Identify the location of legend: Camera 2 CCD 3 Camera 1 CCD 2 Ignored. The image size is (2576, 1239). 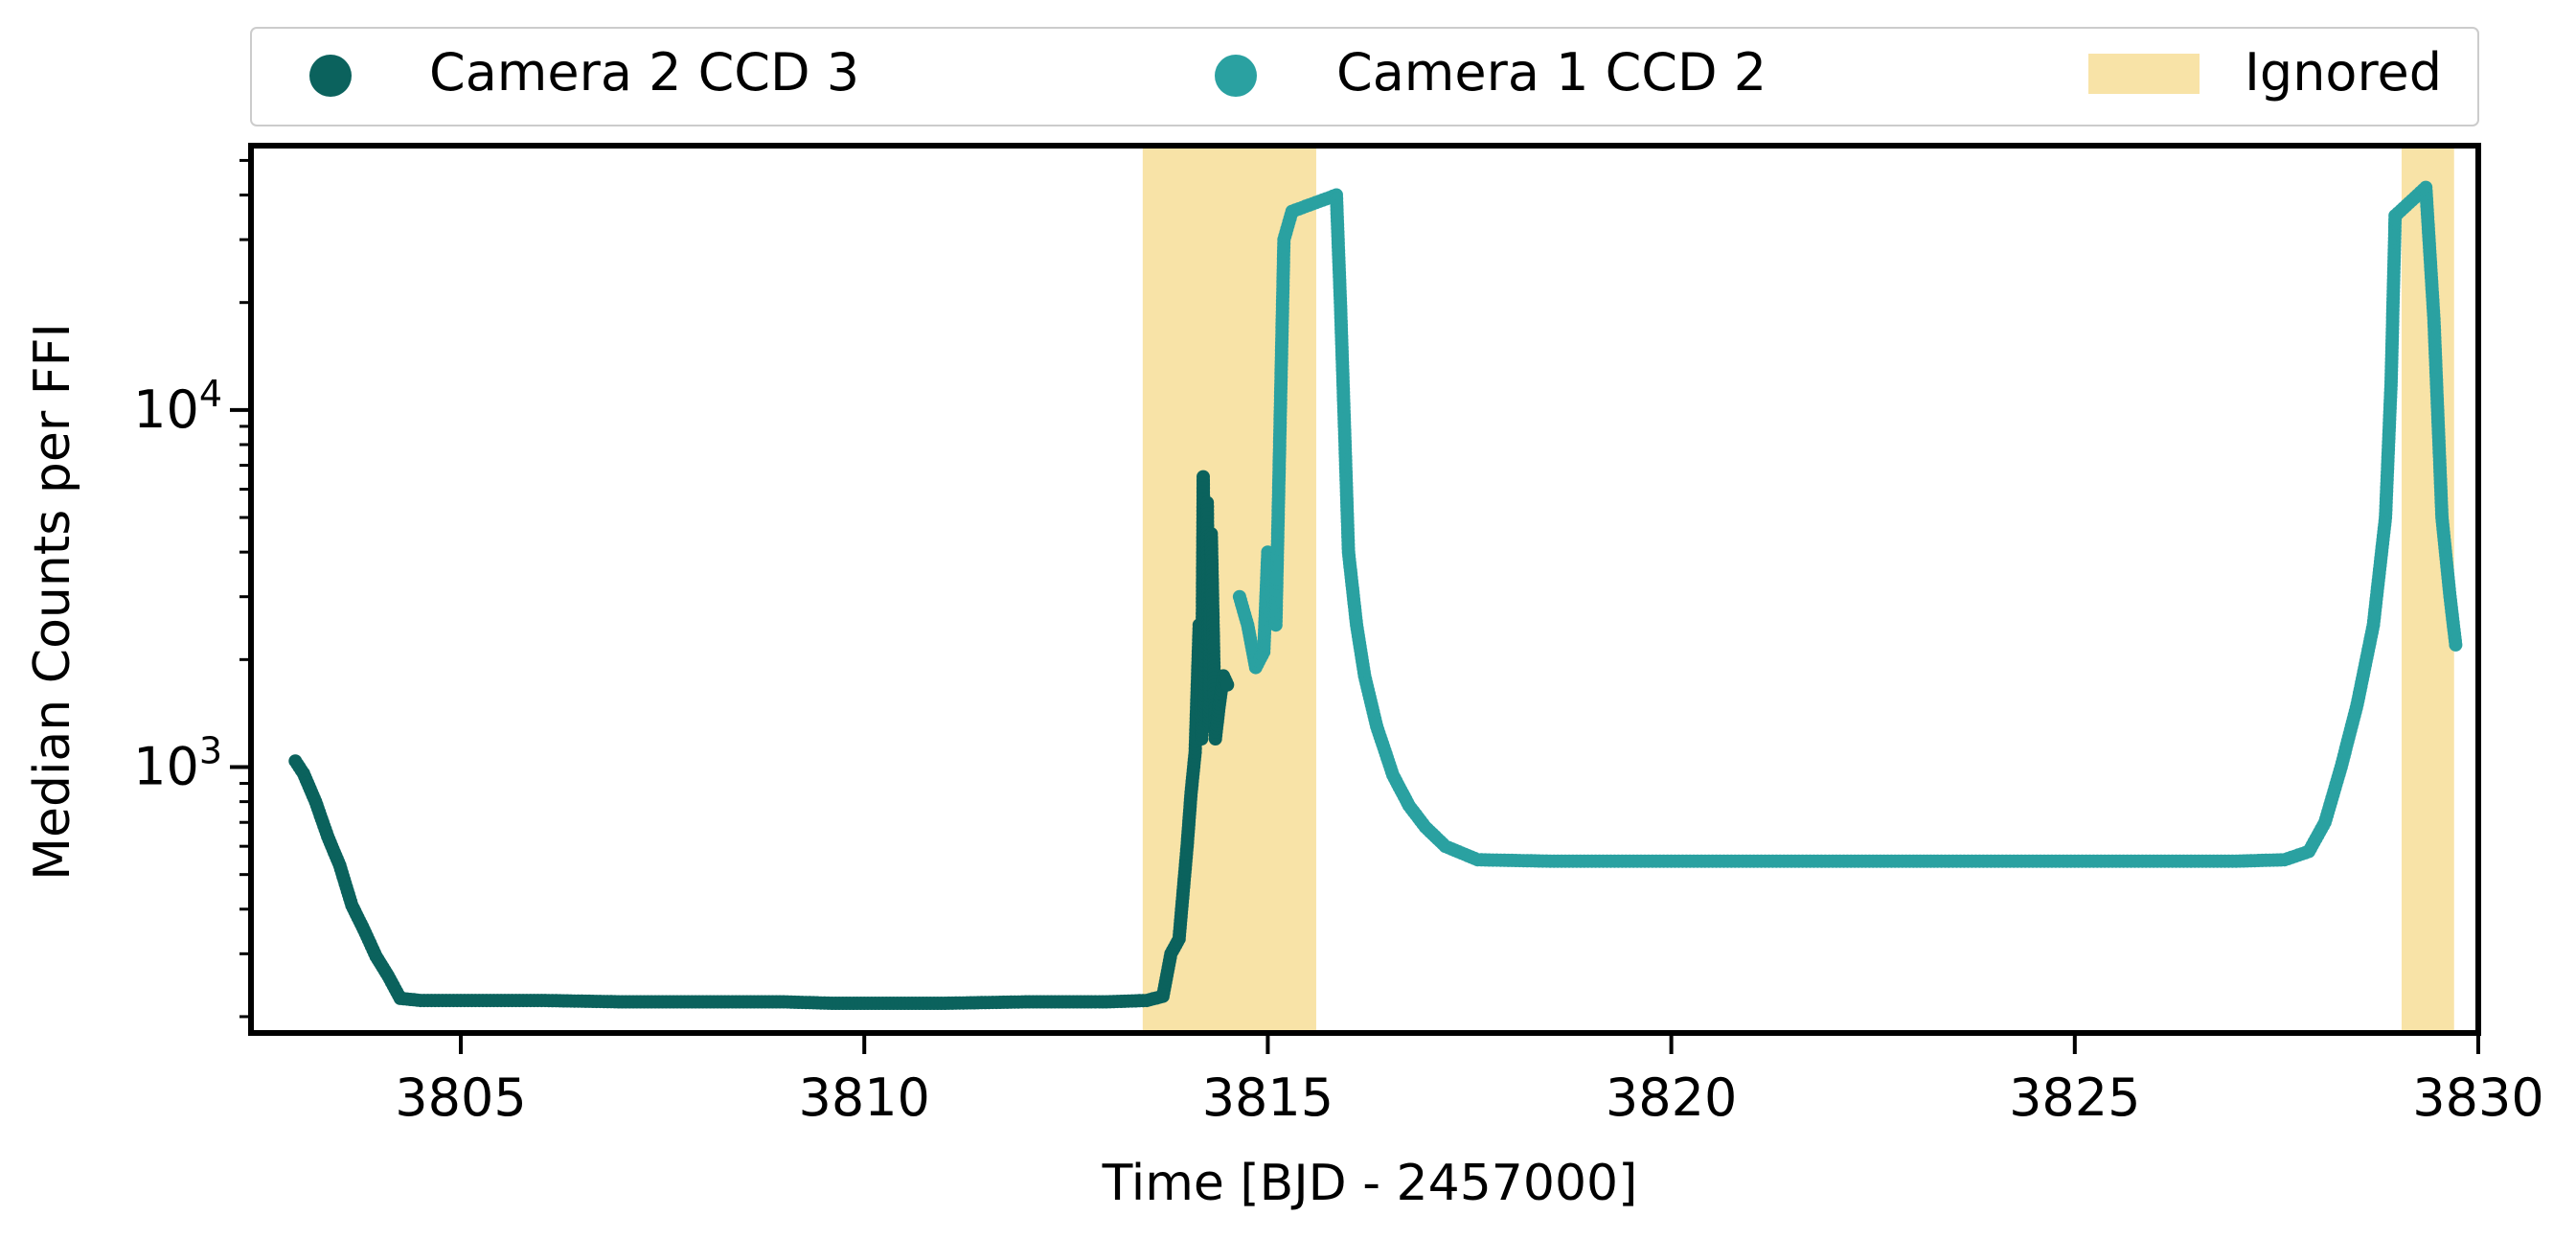
(1365, 76).